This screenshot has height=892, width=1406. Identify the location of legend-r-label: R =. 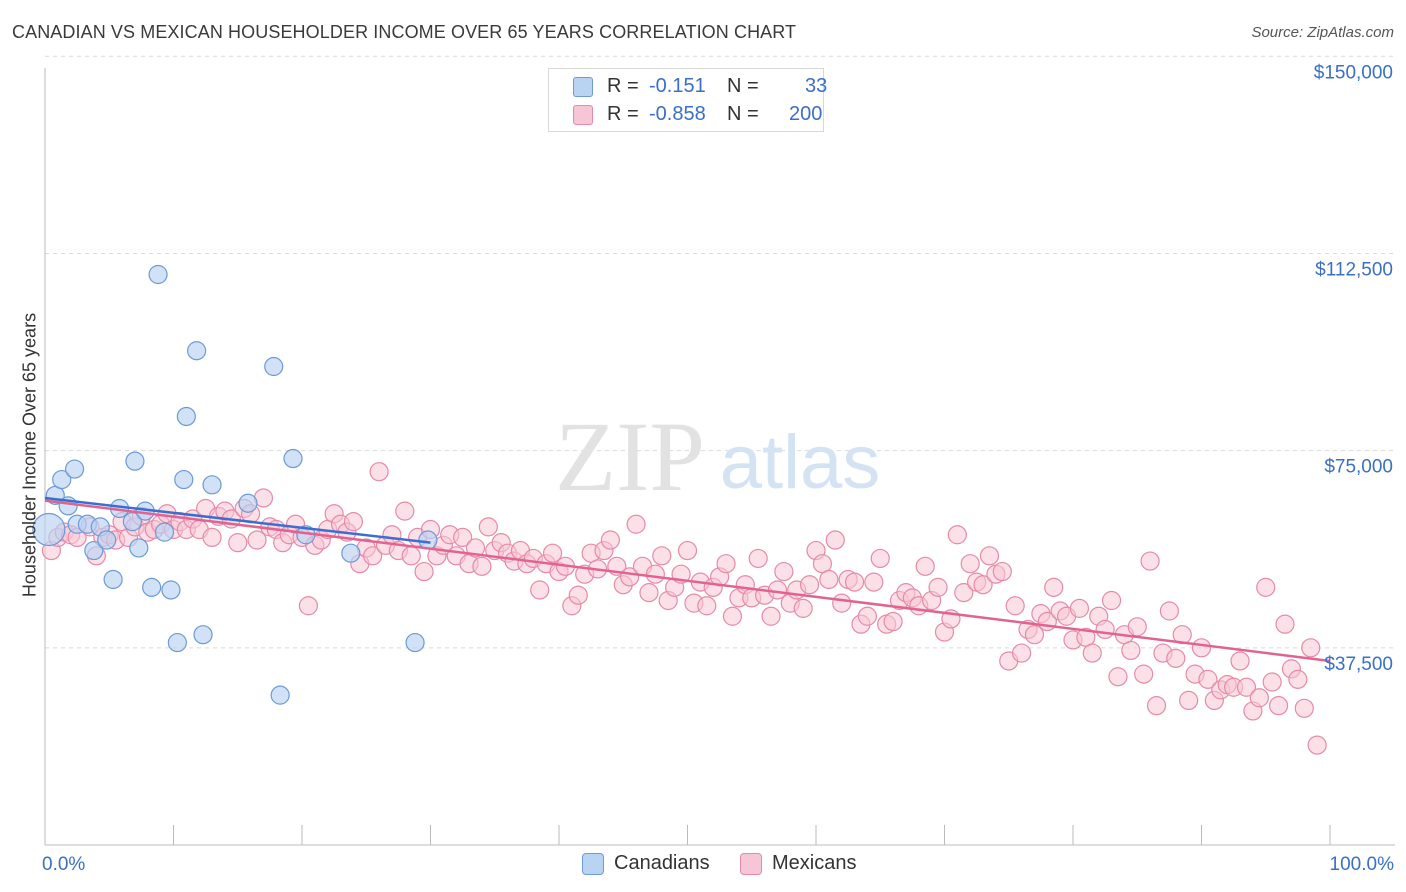
(623, 86).